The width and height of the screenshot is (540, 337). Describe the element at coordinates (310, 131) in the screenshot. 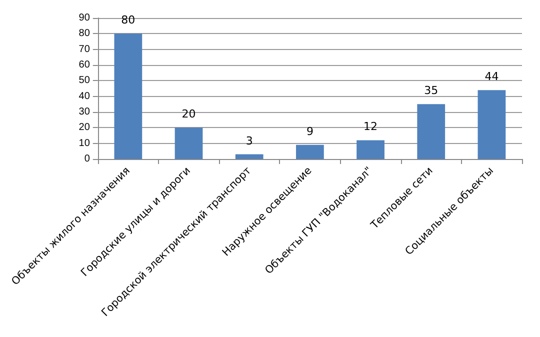

I see `data-label: 9` at that location.